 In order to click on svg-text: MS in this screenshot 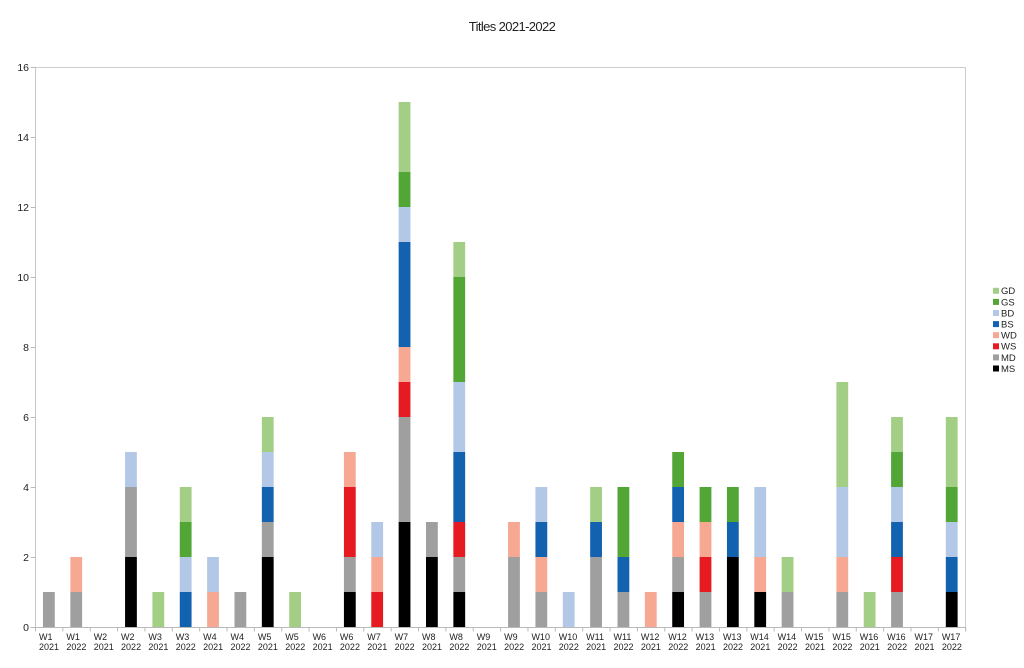, I will do `click(1008, 369)`.